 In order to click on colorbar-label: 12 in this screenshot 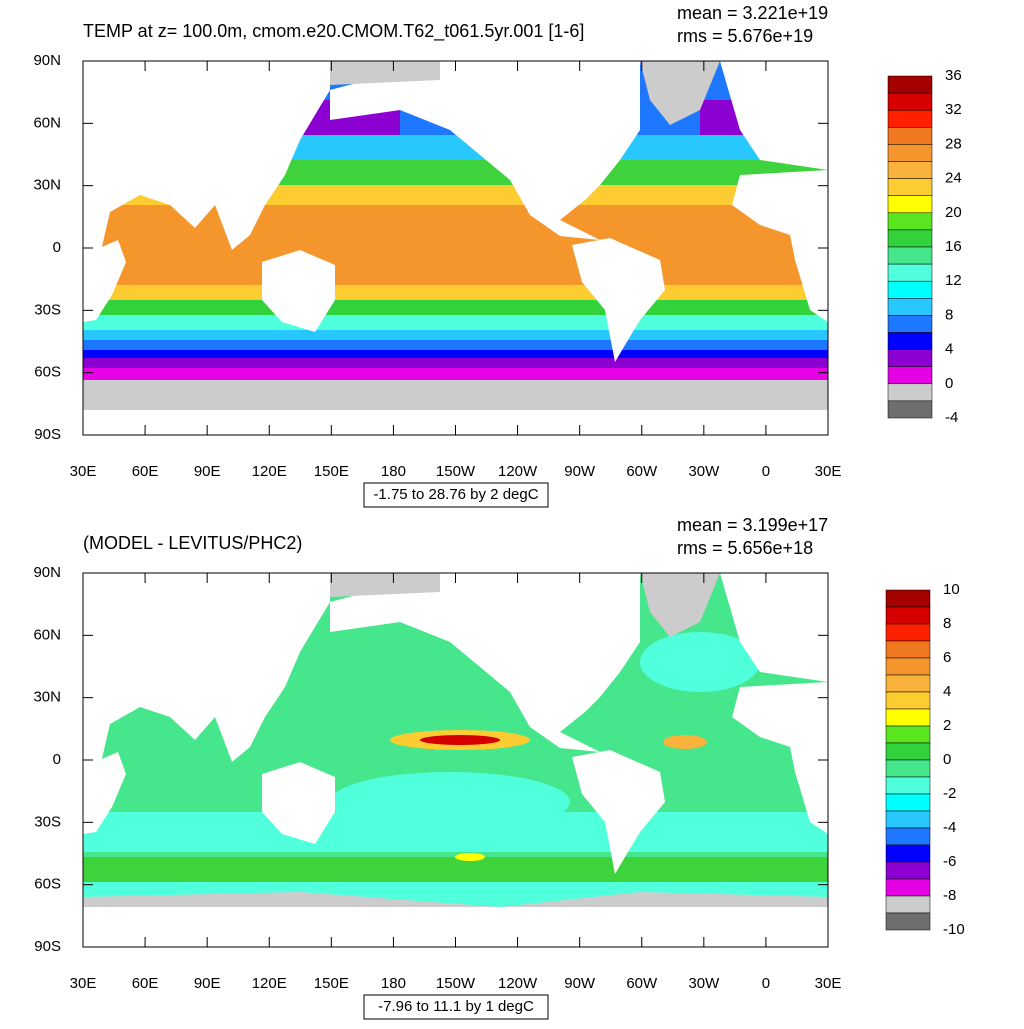, I will do `click(953, 280)`.